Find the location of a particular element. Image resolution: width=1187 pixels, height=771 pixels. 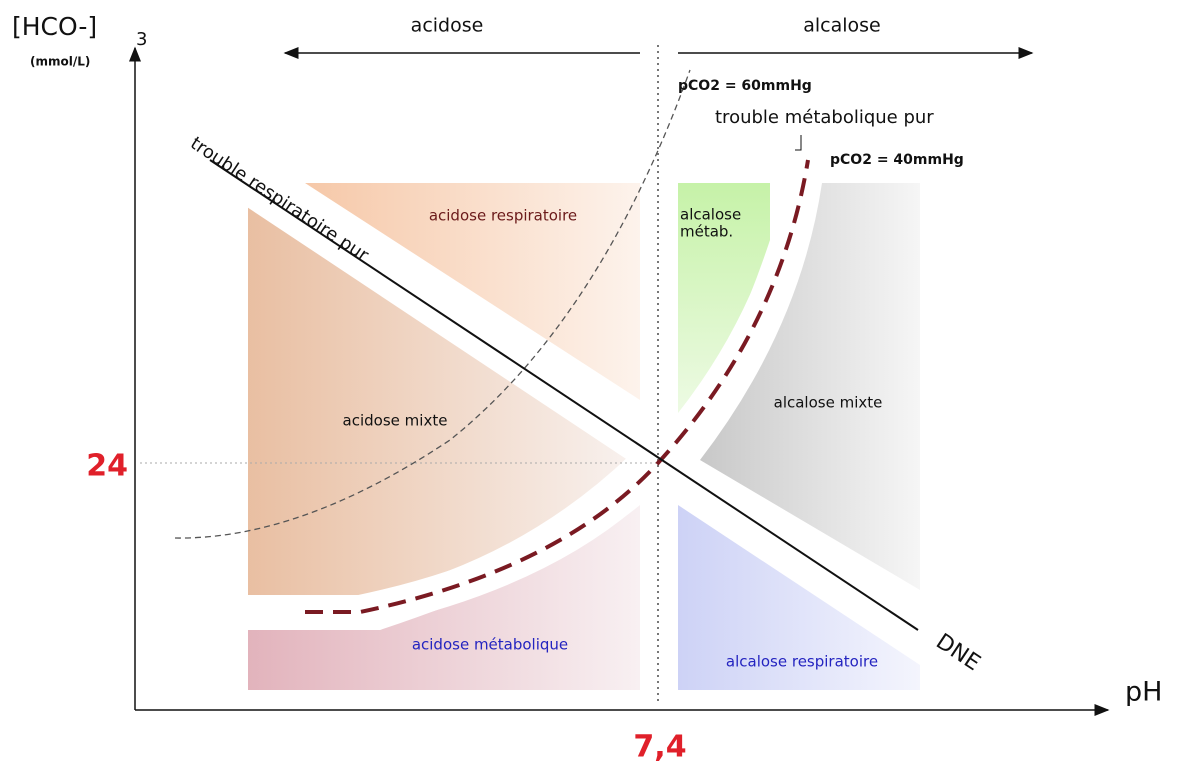

metabolic-label: trouble métabolique pur is located at coordinates (824, 117).